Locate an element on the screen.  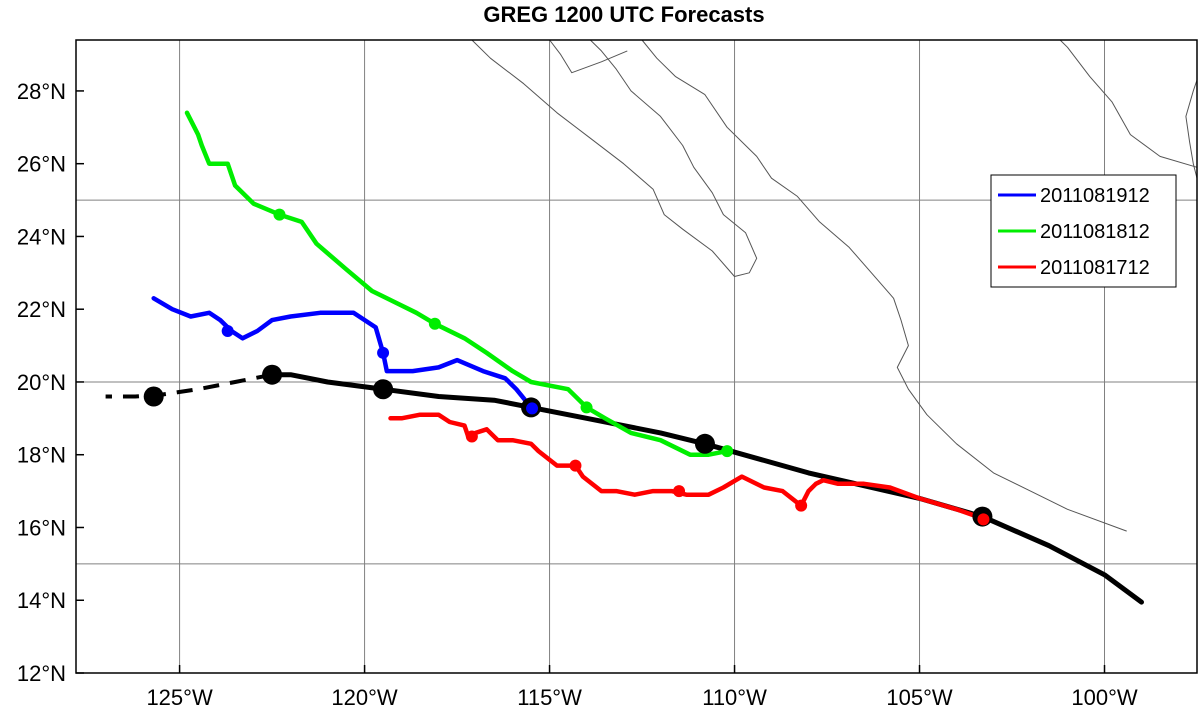
x-tick-label: 115°W is located at coordinates (549, 697).